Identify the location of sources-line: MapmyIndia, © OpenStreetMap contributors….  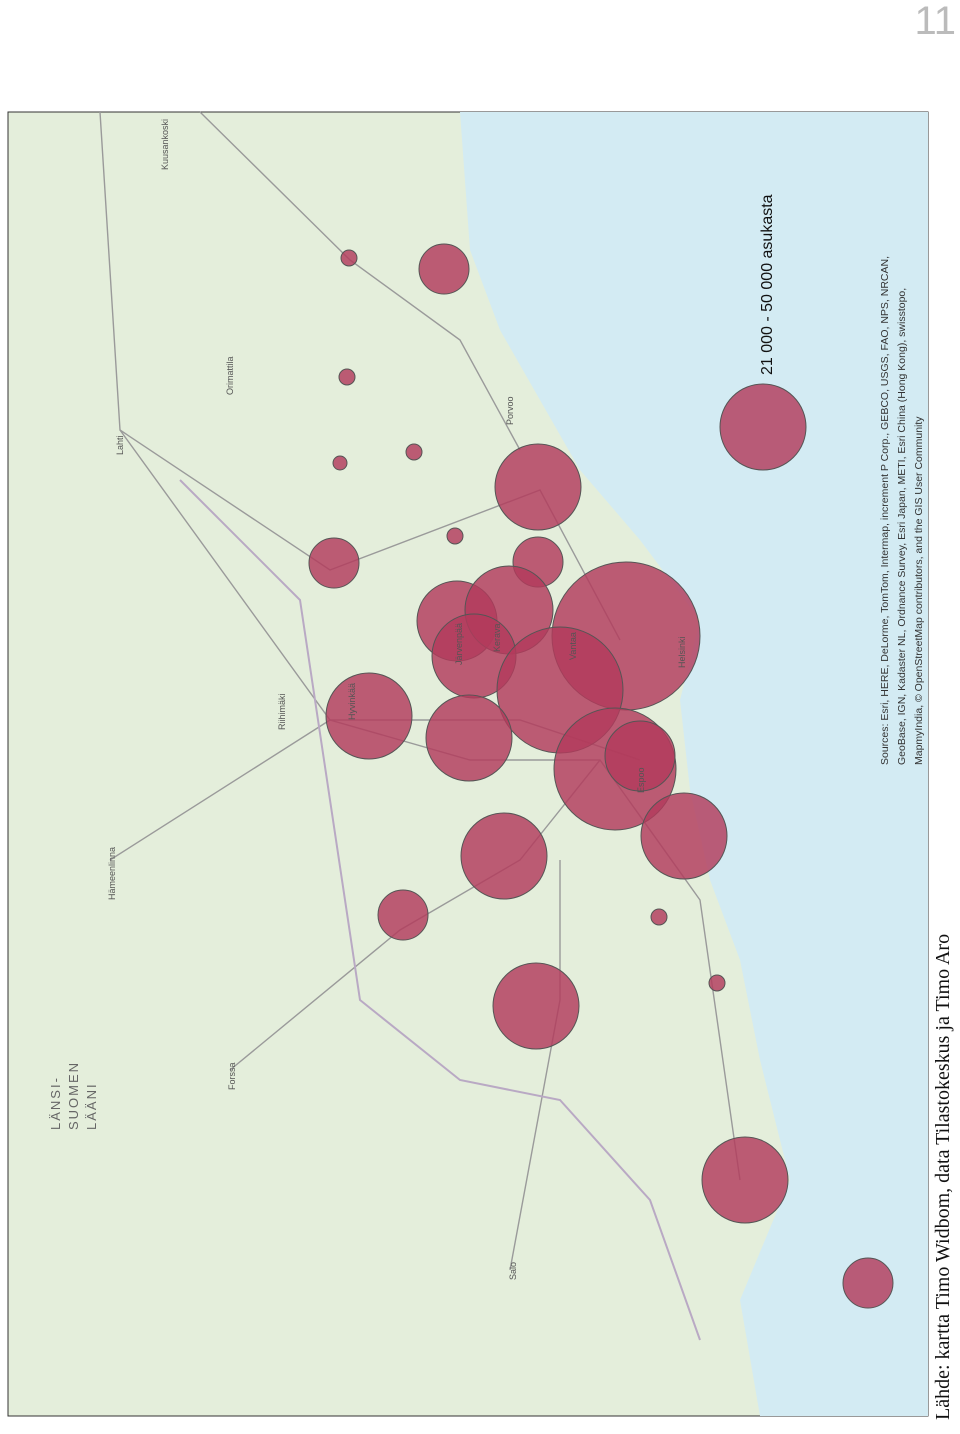
(919, 590).